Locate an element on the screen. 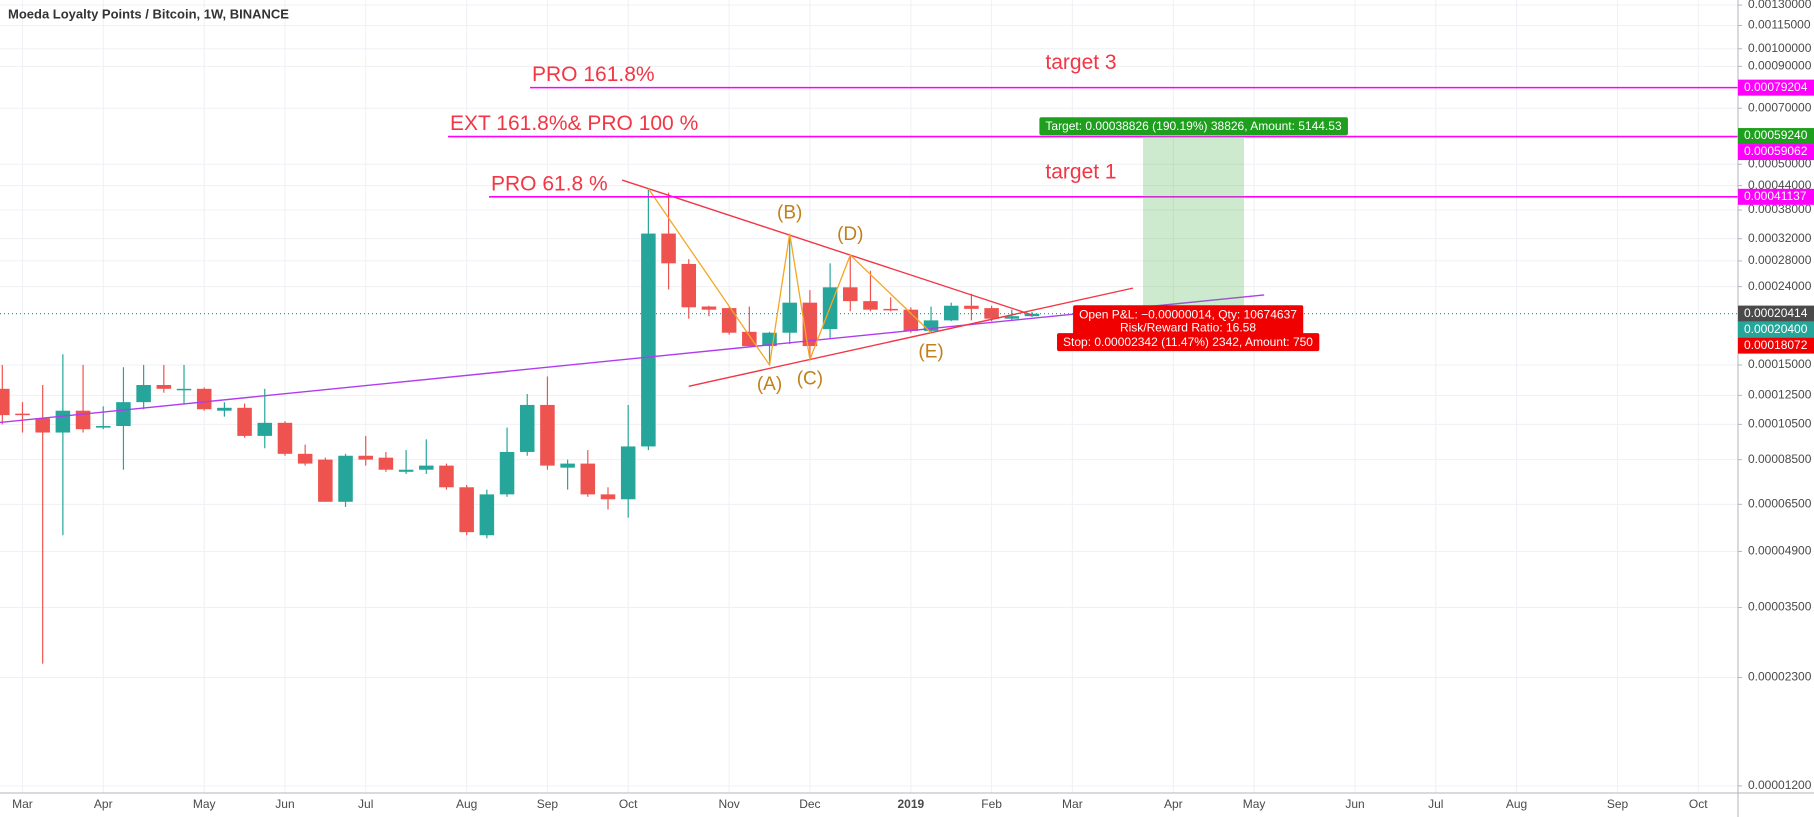  pnl-badge-text: Risk/Reward Ratio: 16.58 is located at coordinates (1188, 327).